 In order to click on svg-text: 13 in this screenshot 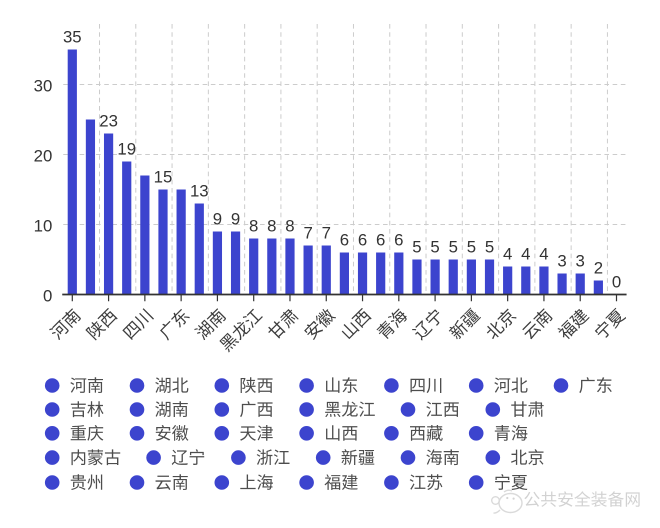, I will do `click(199, 191)`.